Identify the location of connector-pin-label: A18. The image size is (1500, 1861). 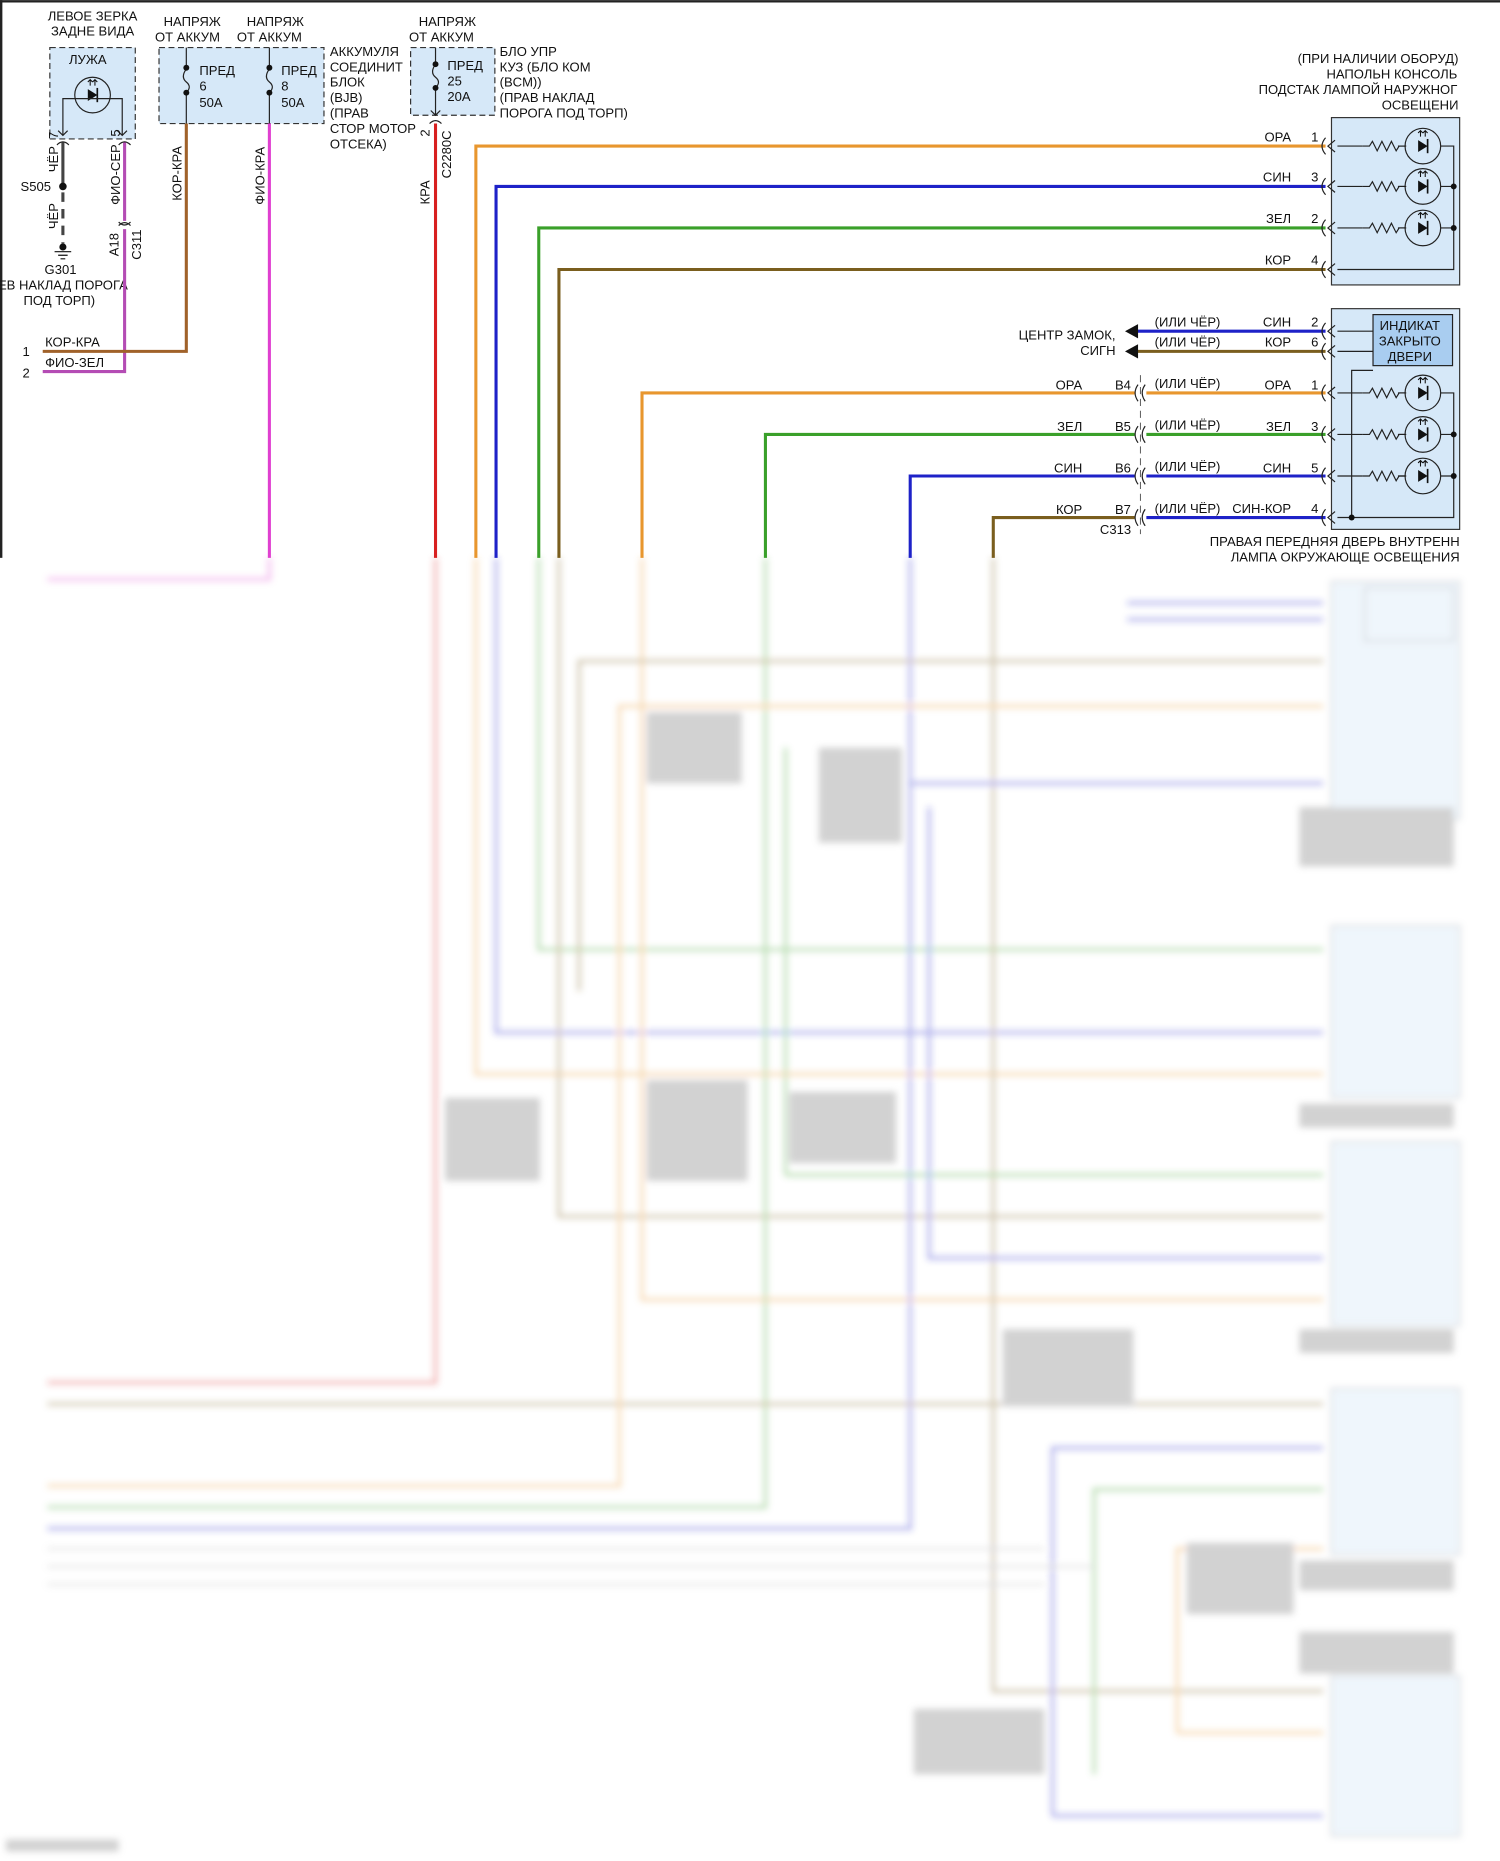
(114, 244).